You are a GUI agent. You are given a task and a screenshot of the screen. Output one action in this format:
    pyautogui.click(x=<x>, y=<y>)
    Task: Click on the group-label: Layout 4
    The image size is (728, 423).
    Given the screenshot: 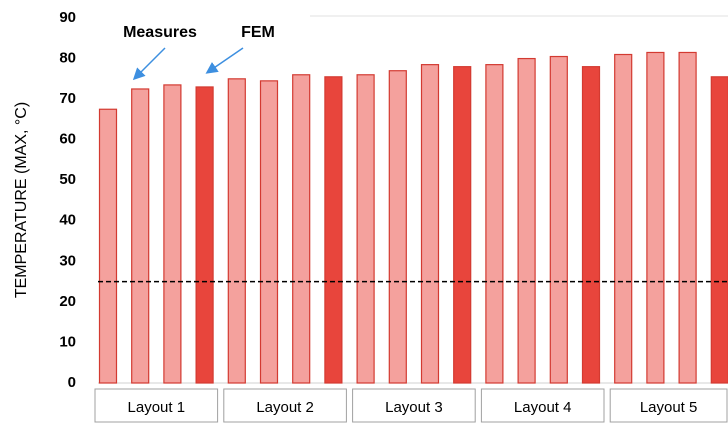 What is the action you would take?
    pyautogui.click(x=543, y=407)
    